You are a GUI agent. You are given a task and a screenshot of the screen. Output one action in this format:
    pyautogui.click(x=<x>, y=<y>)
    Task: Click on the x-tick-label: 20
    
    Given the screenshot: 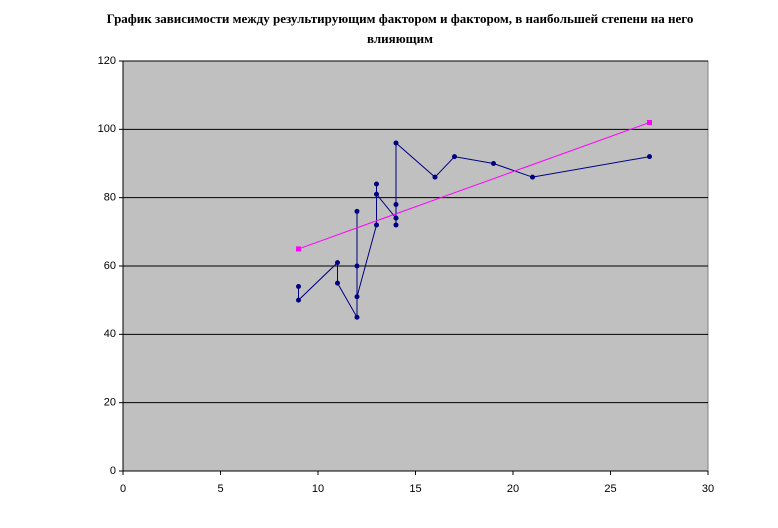 What is the action you would take?
    pyautogui.click(x=513, y=489)
    